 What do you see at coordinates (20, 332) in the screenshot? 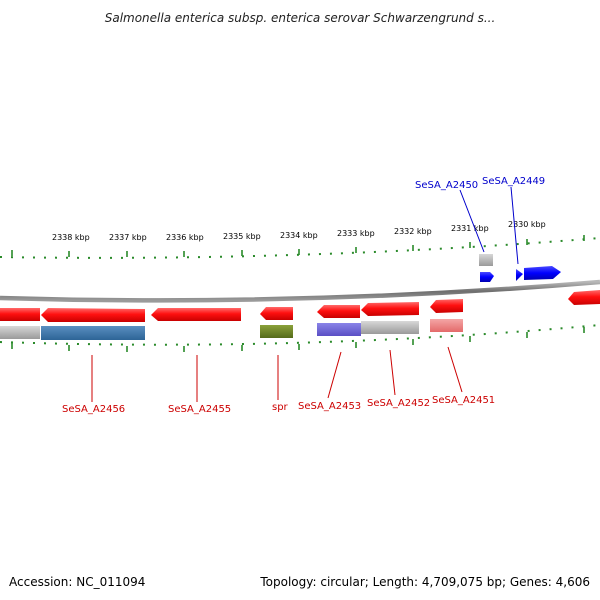
I see `feature-grey-left` at bounding box center [20, 332].